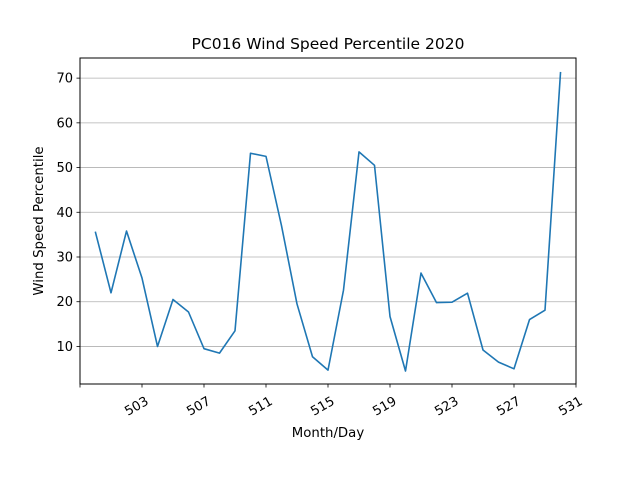  Describe the element at coordinates (39, 220) in the screenshot. I see `y-axis-label: Wind Speed Percentile` at that location.